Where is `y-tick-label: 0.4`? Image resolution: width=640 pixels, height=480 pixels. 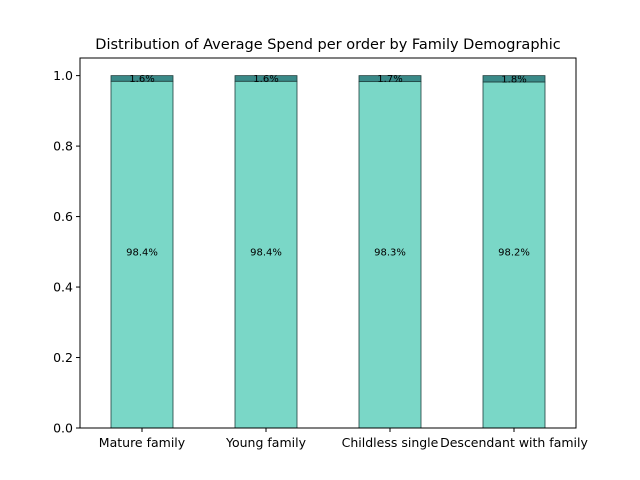
y-tick-label: 0.4 is located at coordinates (63, 287).